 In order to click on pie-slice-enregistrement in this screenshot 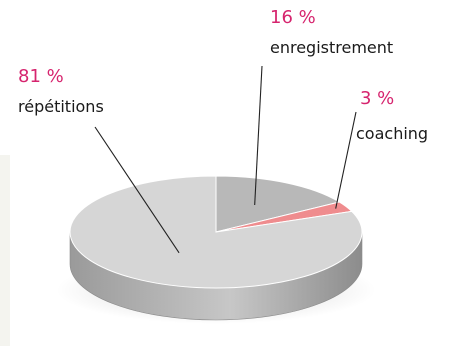, I will do `click(278, 204)`.